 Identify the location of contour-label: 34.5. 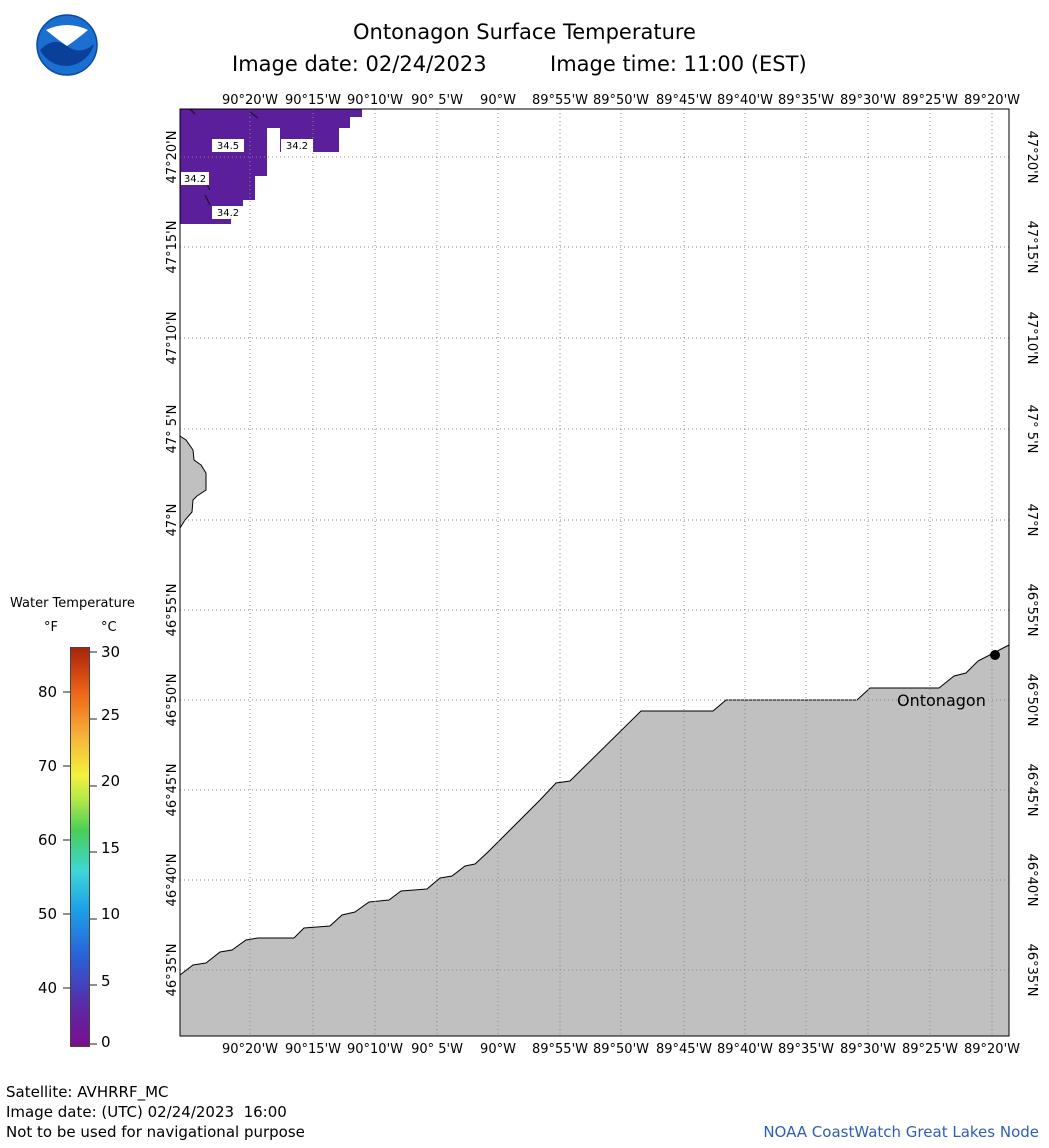
(228, 146).